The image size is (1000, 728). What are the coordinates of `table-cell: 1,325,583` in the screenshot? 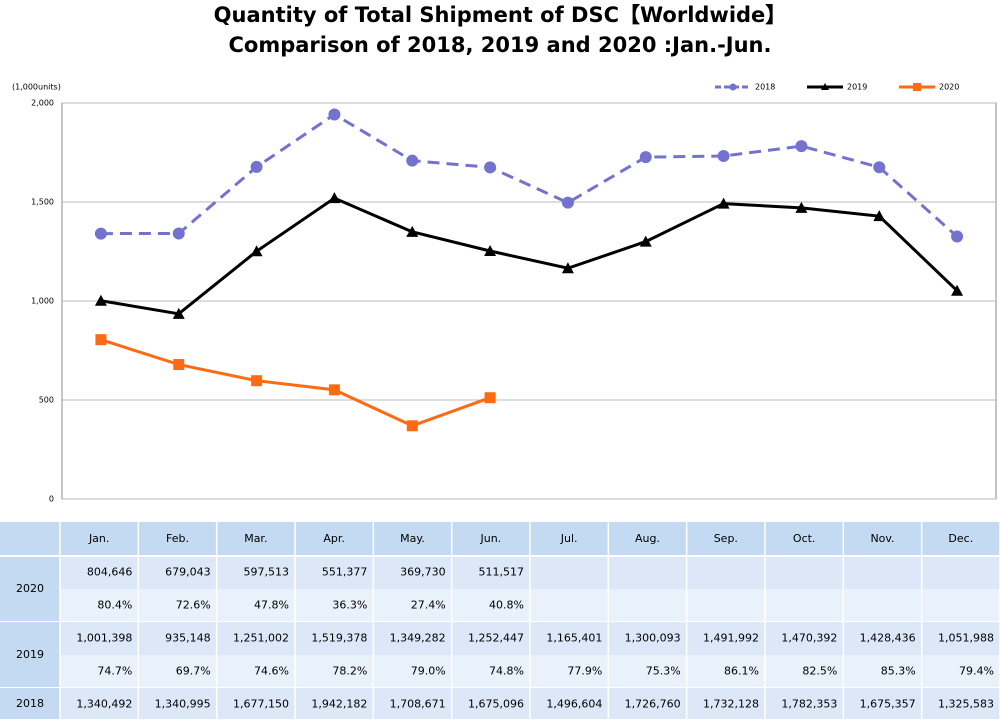 It's located at (966, 704).